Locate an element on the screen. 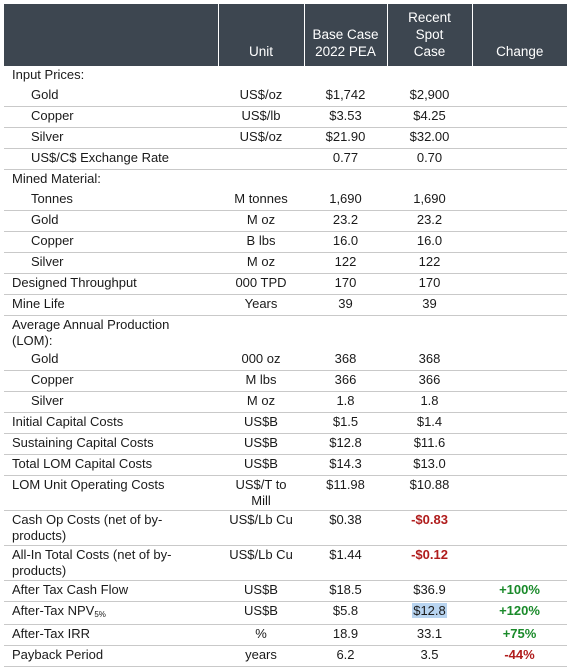 The height and width of the screenshot is (667, 571). row-payback: Payback Period years 6.2 3.5 -44% is located at coordinates (285, 656).